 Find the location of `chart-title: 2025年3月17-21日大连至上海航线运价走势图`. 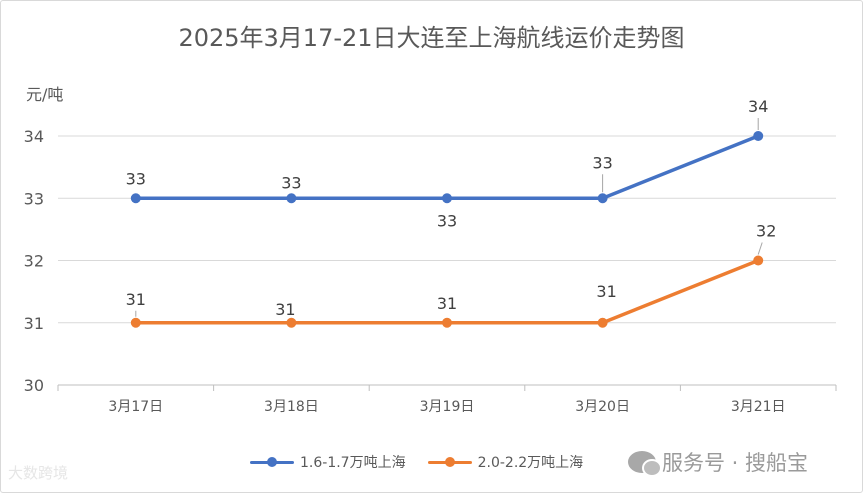

chart-title: 2025年3月17-21日大连至上海航线运价走势图 is located at coordinates (431, 38).